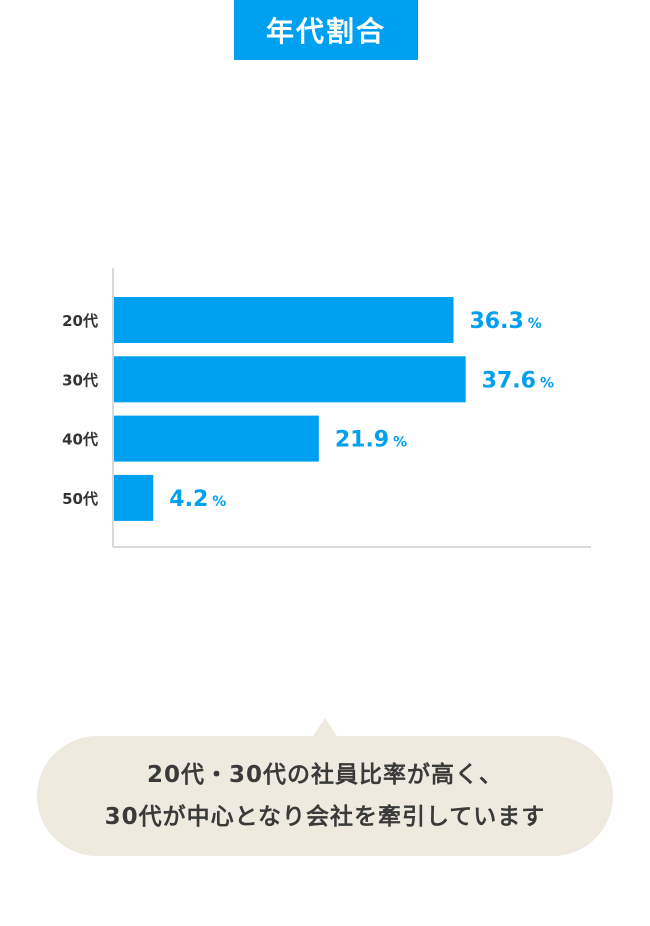  Describe the element at coordinates (506, 321) in the screenshot. I see `value-label: 36.3%` at that location.